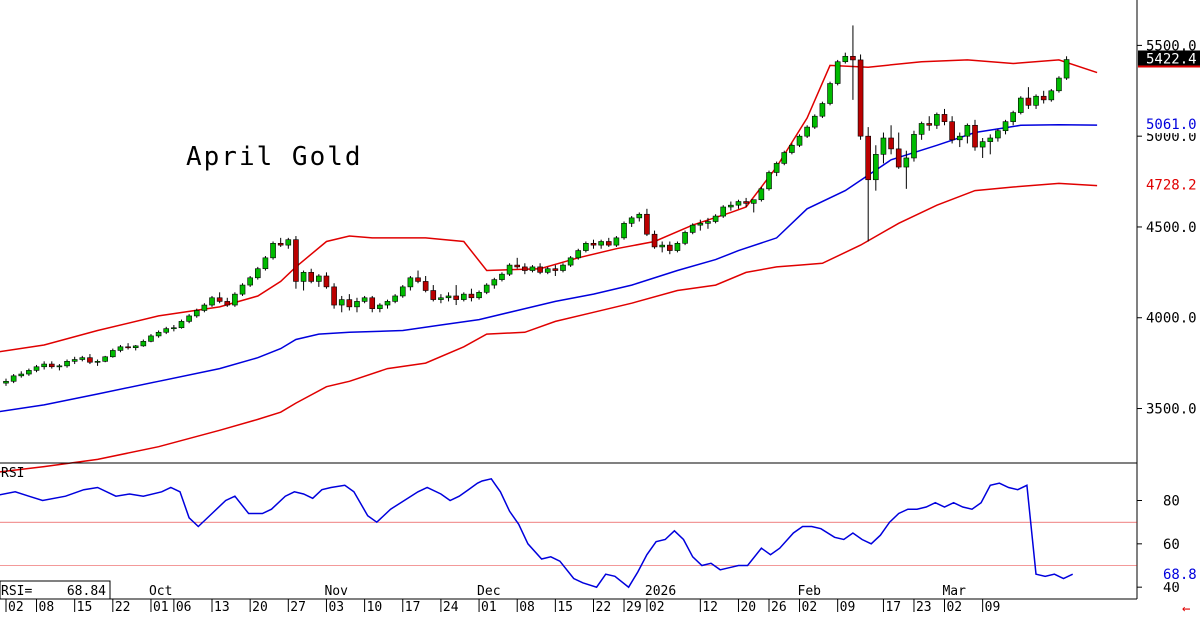  What do you see at coordinates (1169, 122) in the screenshot?
I see `price-tags: 5422.4 5061.0 4728.2` at bounding box center [1169, 122].